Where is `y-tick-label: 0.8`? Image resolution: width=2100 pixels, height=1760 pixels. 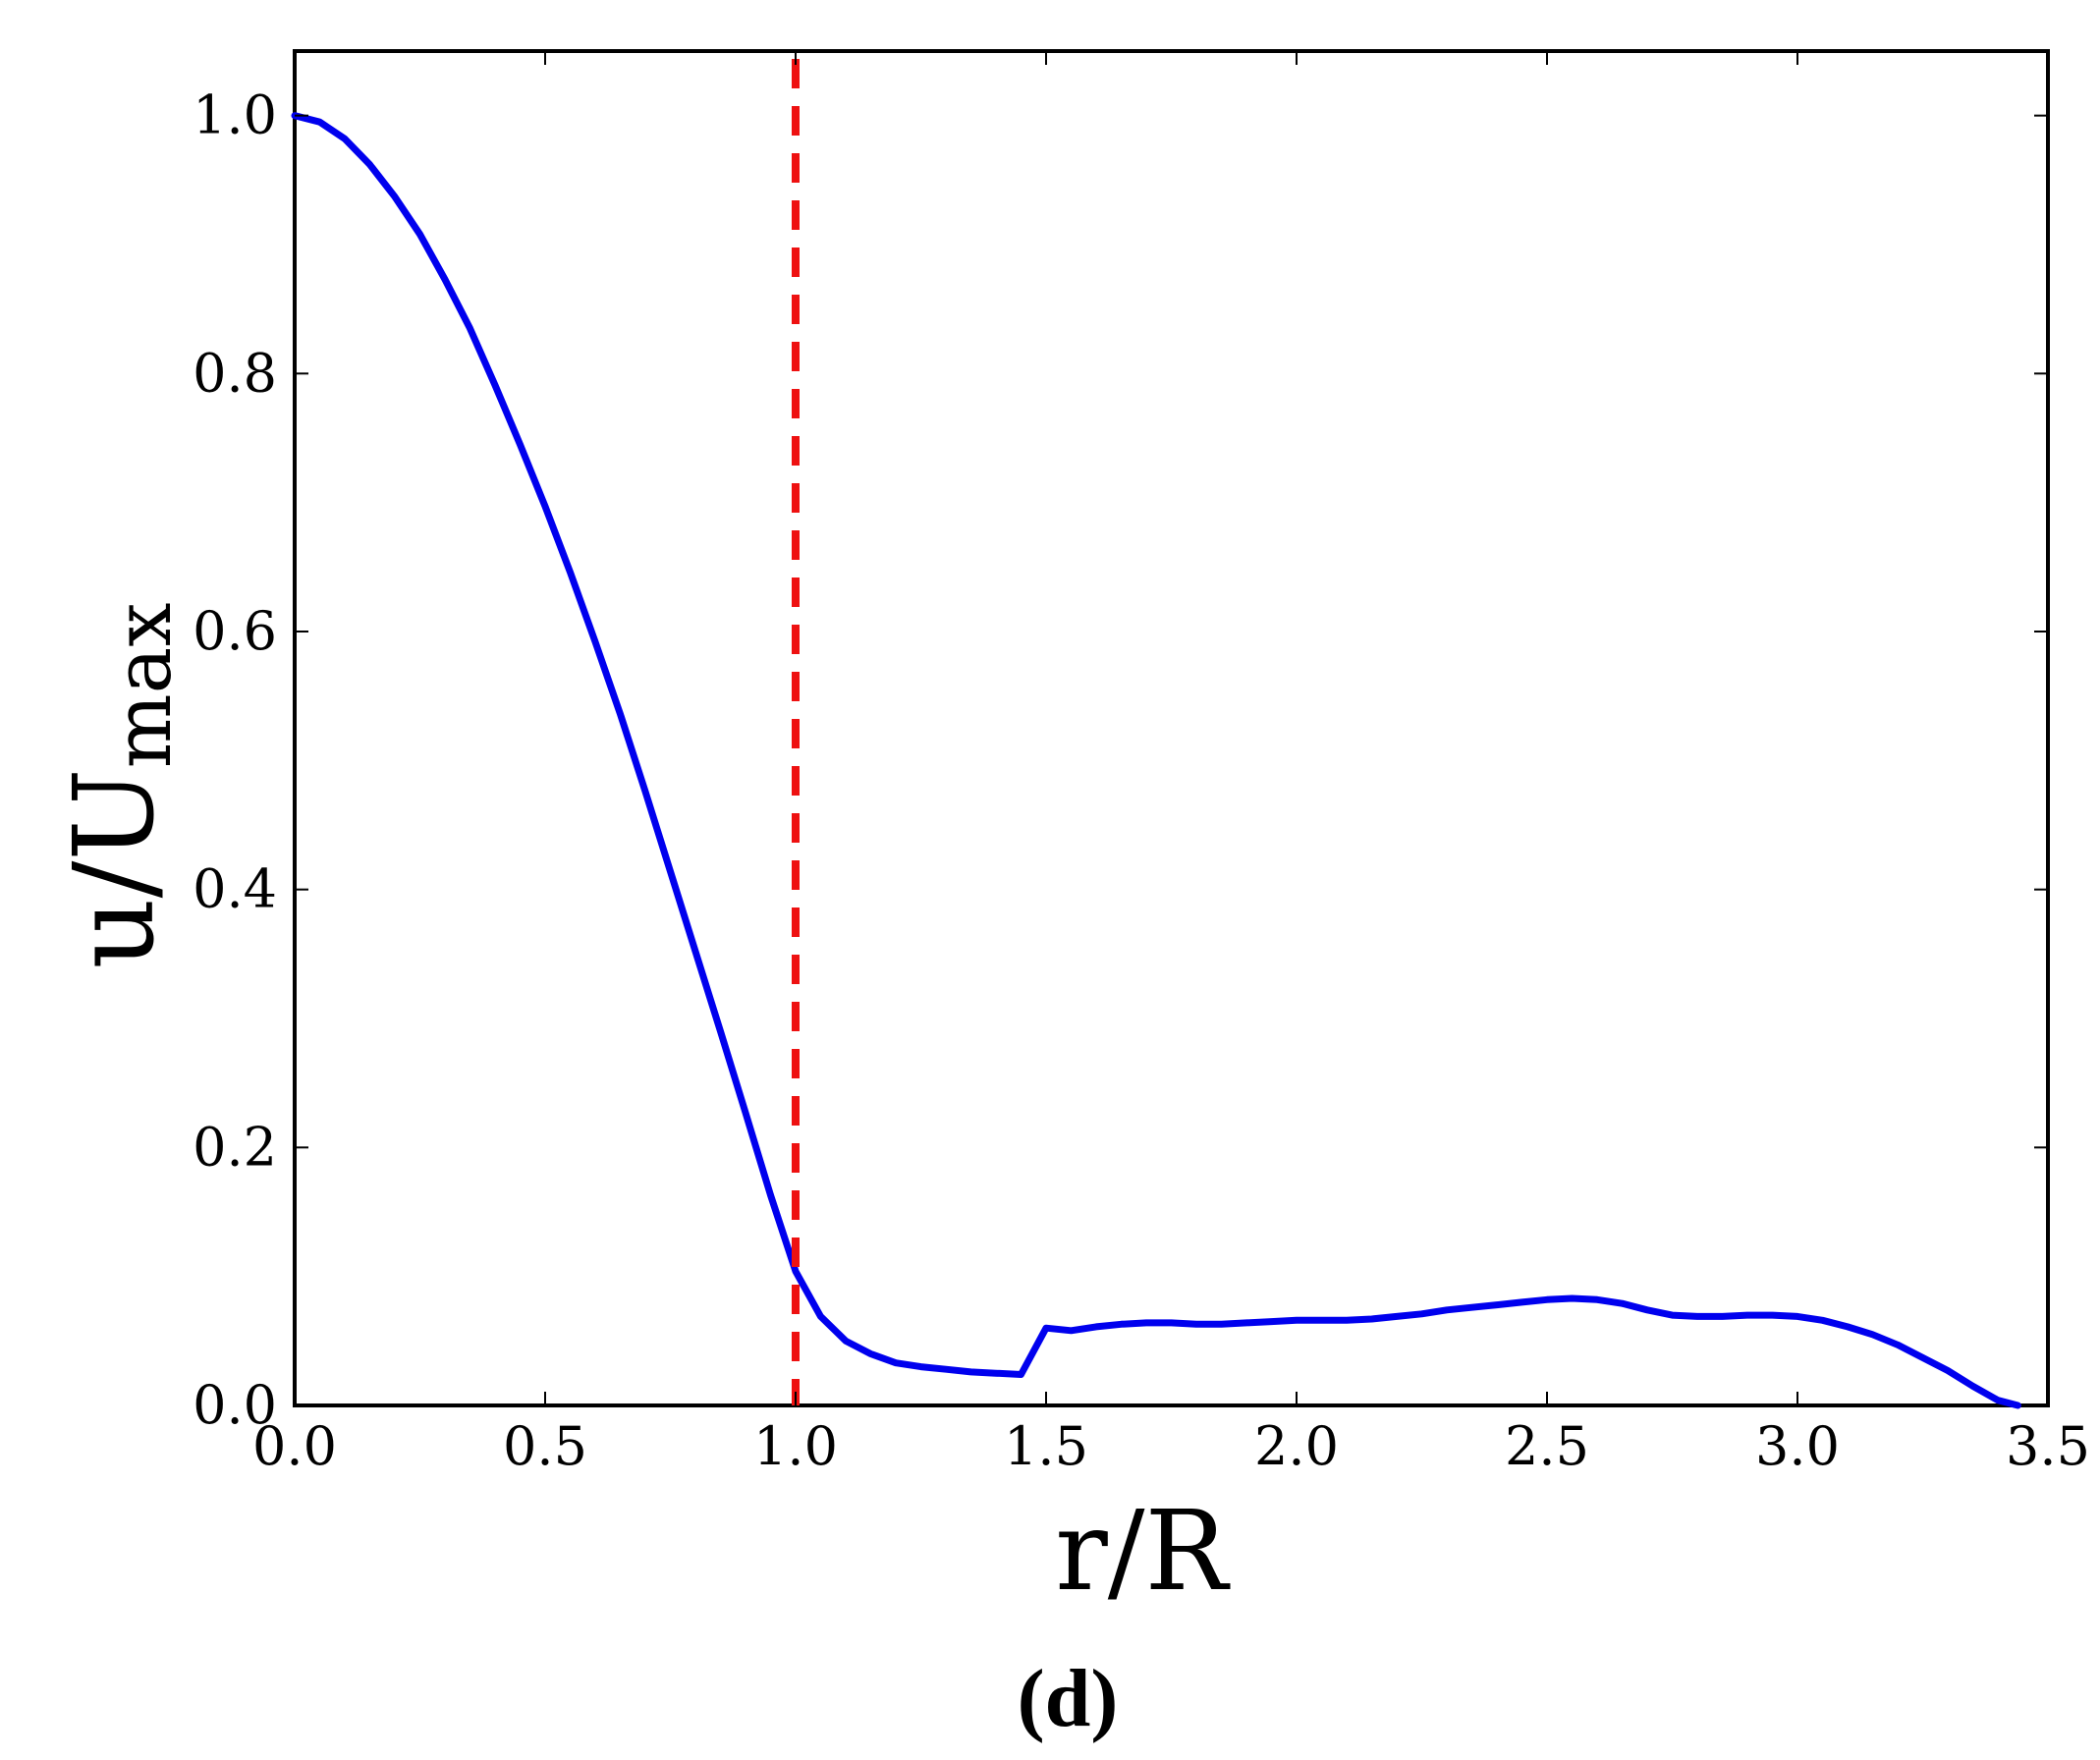 y-tick-label: 0.8 is located at coordinates (235, 373).